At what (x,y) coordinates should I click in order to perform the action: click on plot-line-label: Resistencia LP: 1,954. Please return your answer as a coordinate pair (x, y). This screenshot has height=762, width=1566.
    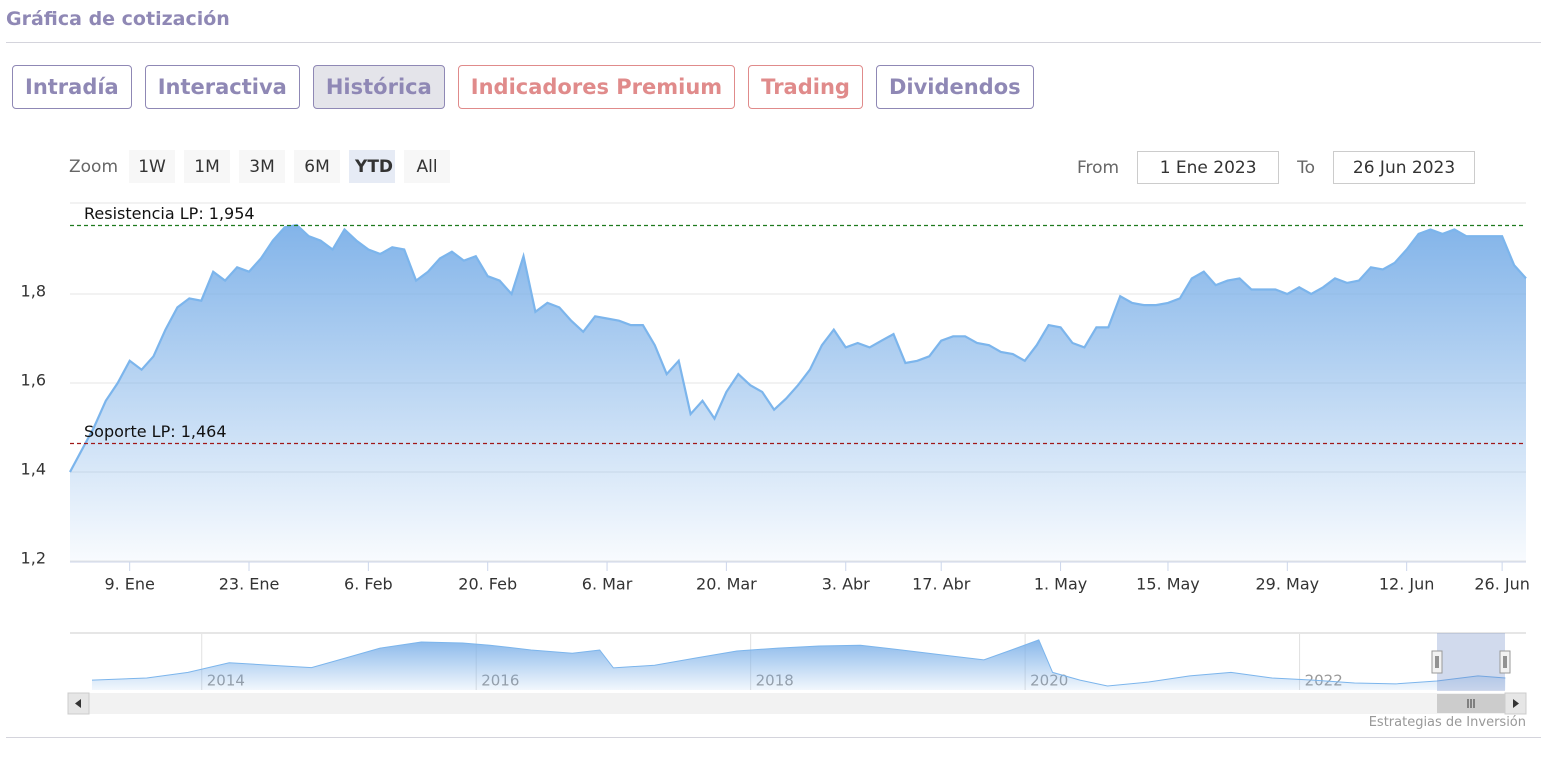
    Looking at the image, I should click on (169, 213).